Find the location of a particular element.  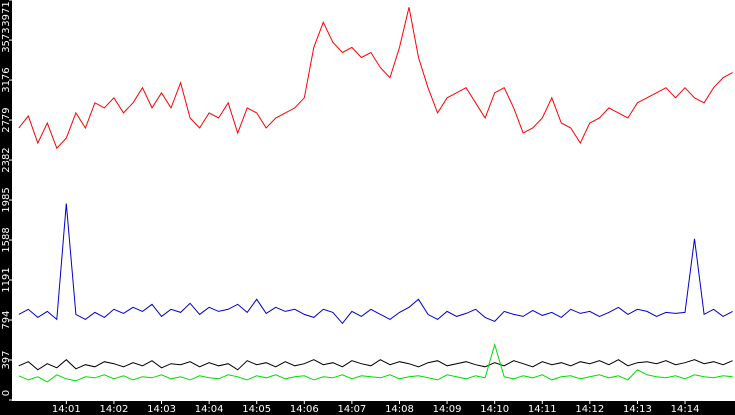

x-tick-label: 14:13 is located at coordinates (637, 409).